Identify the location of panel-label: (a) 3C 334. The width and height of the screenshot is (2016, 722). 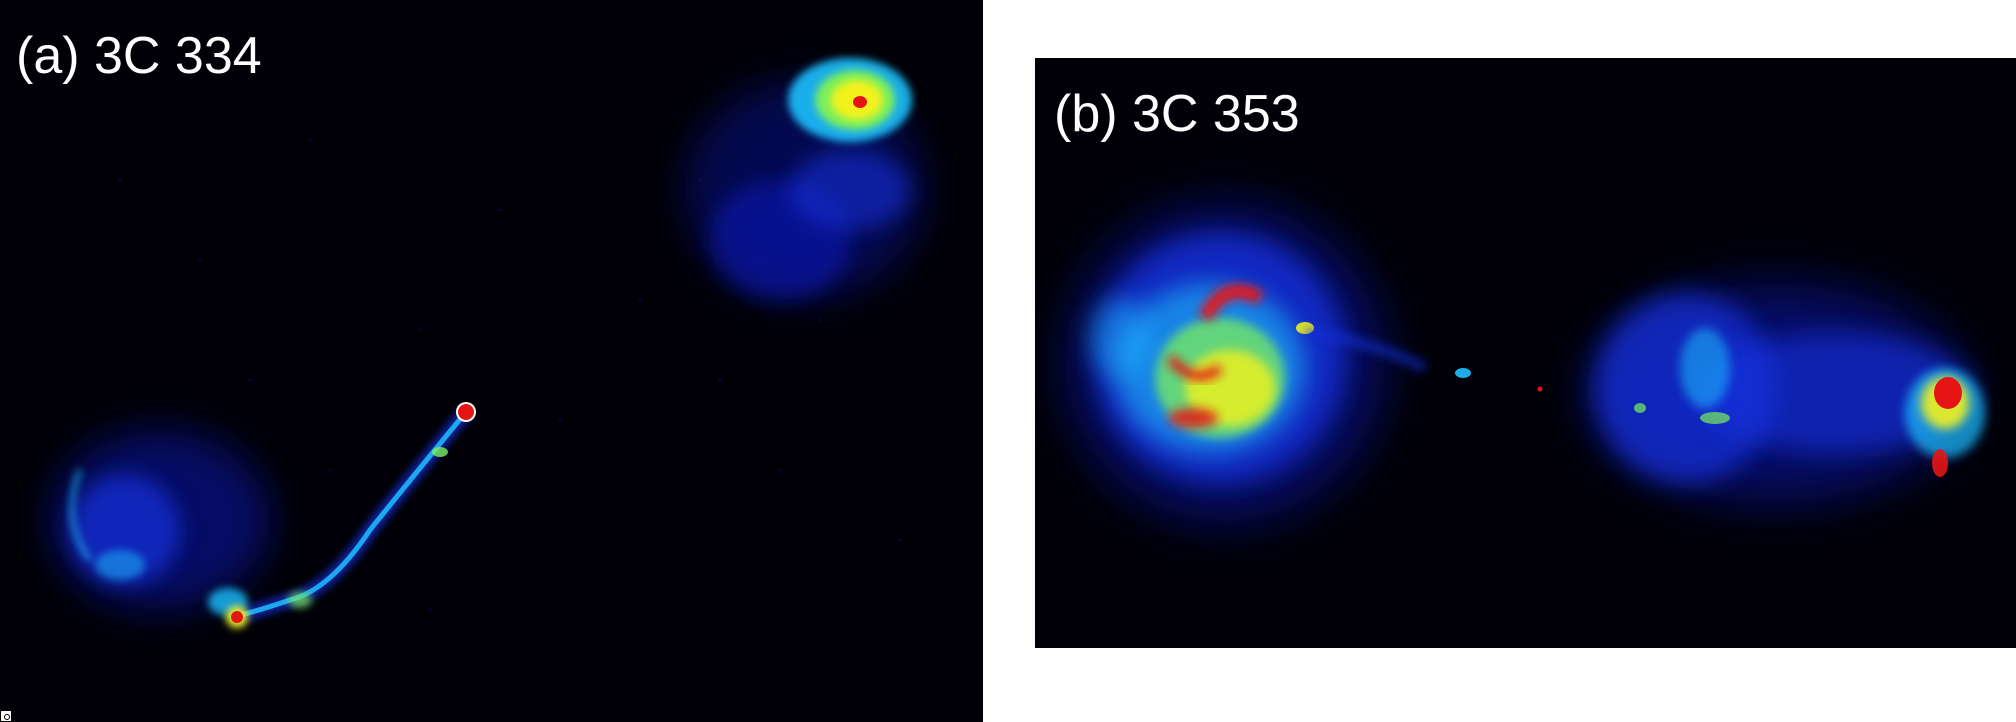
(139, 56).